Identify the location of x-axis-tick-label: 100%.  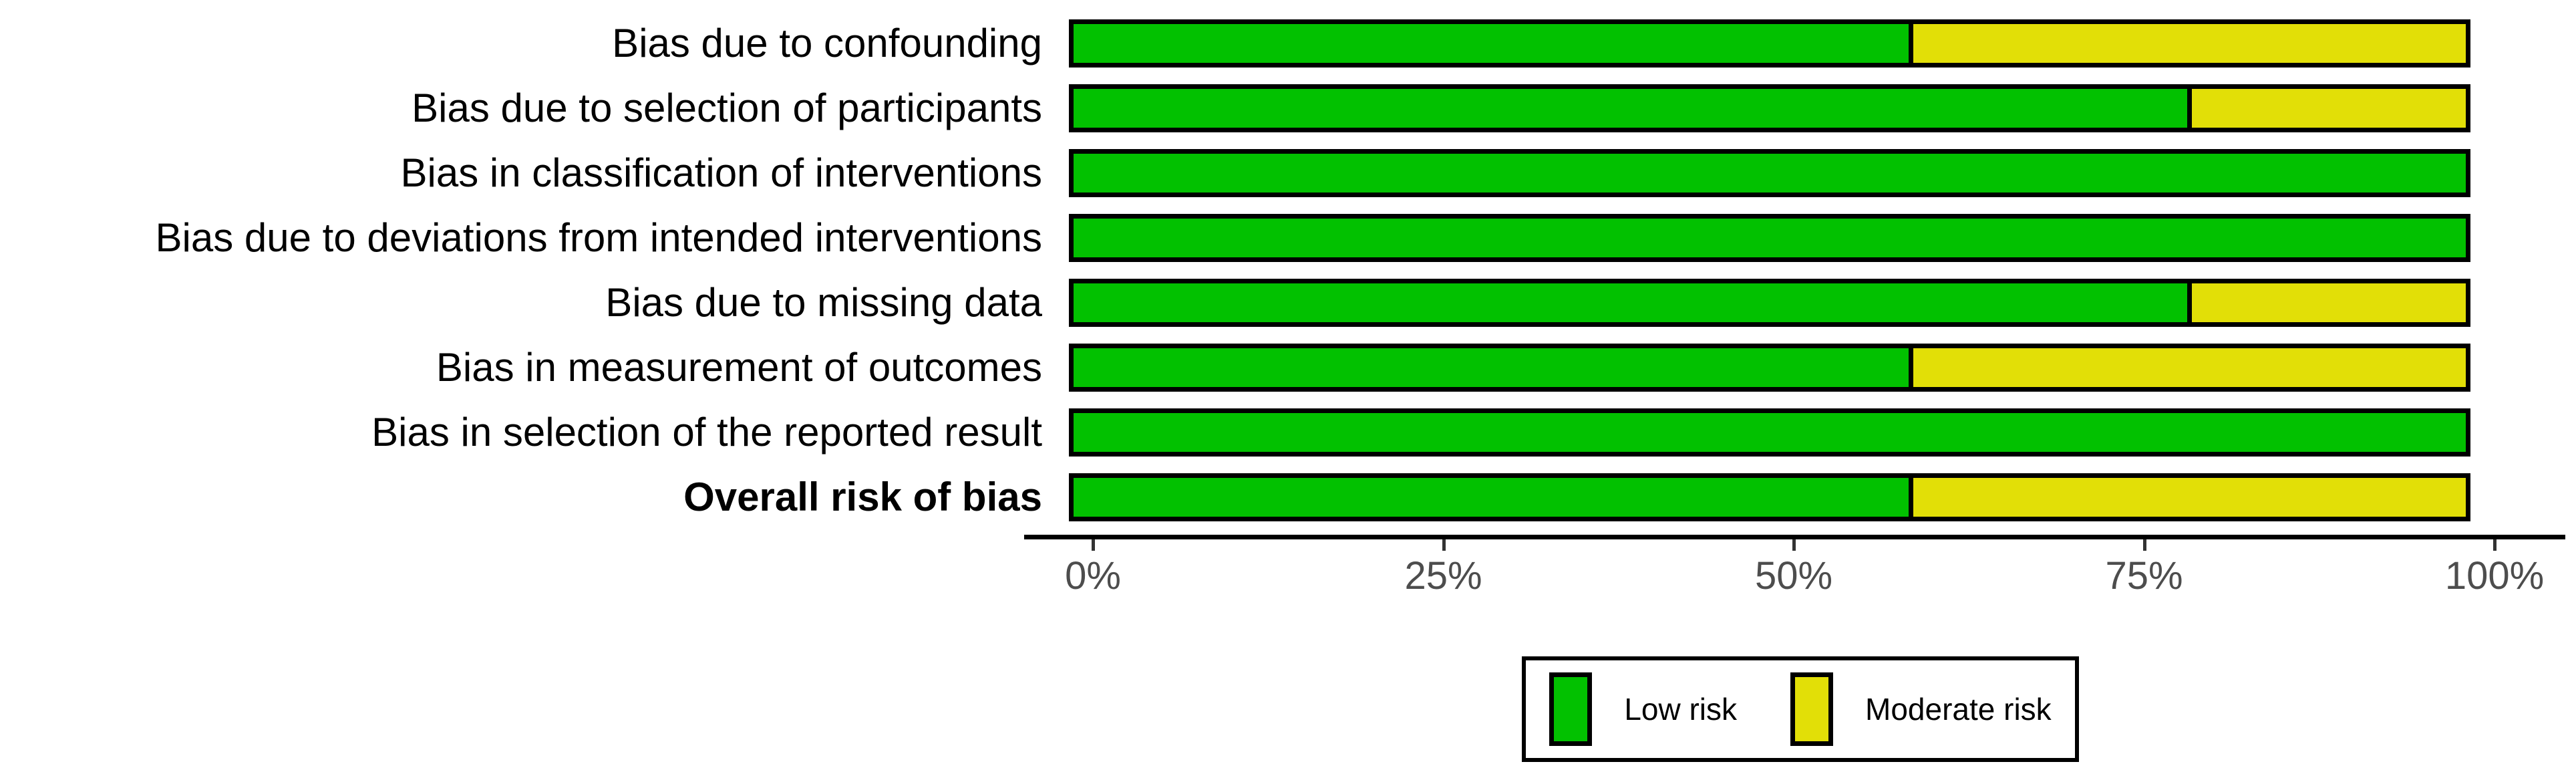
(2494, 576).